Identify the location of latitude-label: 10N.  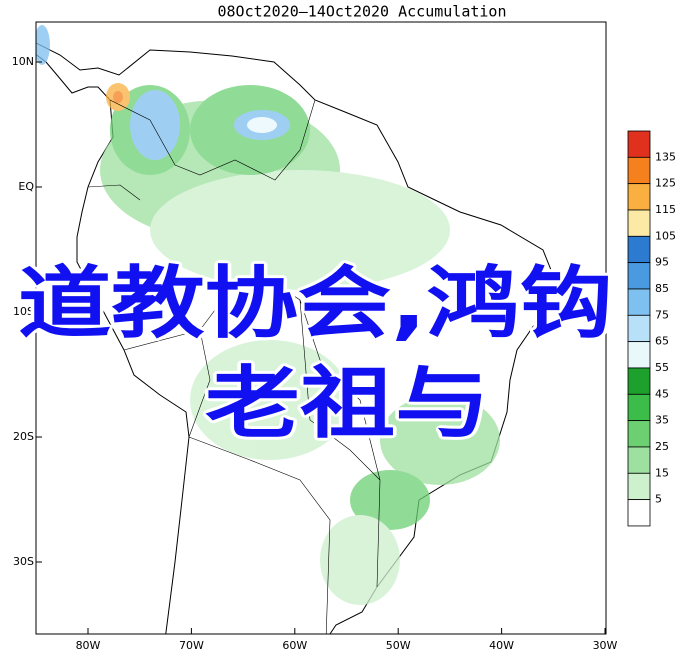
(23, 61).